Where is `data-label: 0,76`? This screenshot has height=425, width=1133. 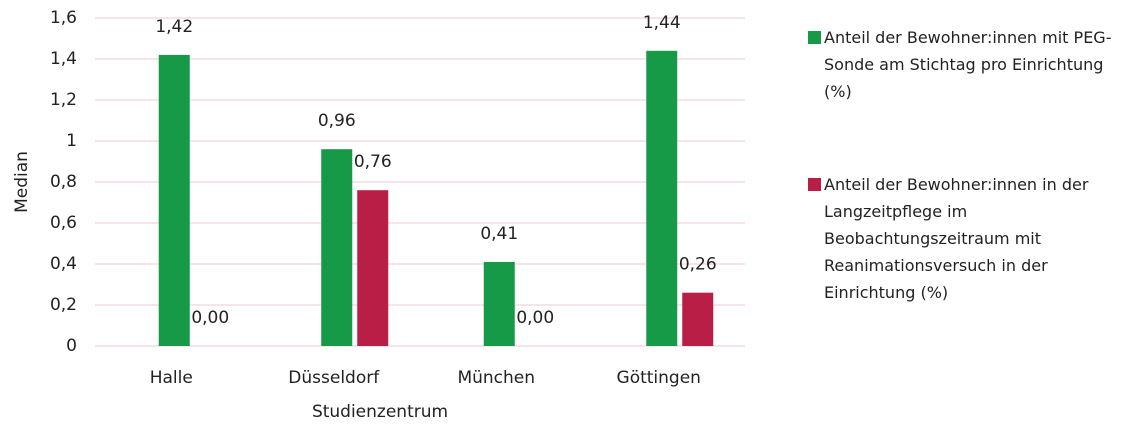
data-label: 0,76 is located at coordinates (373, 162).